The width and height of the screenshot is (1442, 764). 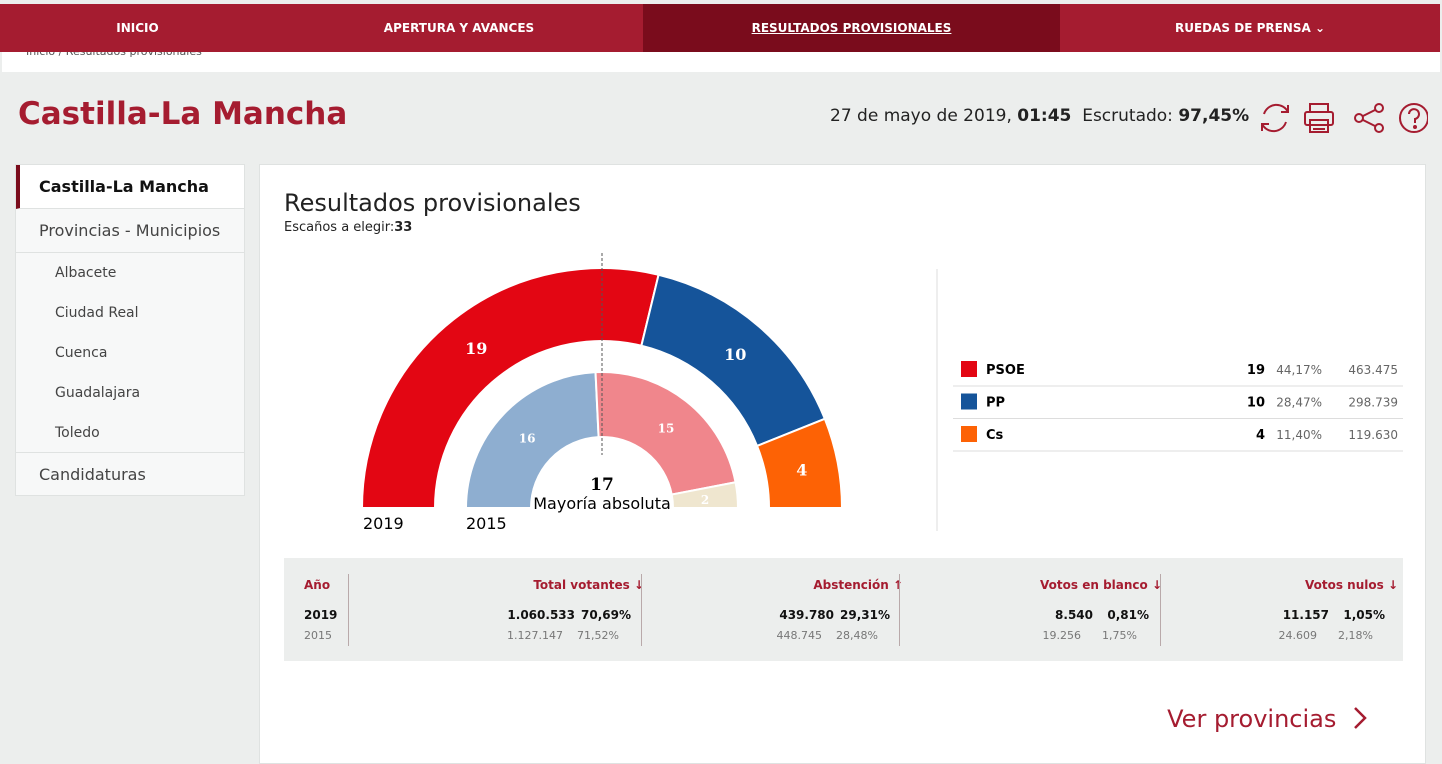 I want to click on column-header: Abstención ↑, so click(x=858, y=585).